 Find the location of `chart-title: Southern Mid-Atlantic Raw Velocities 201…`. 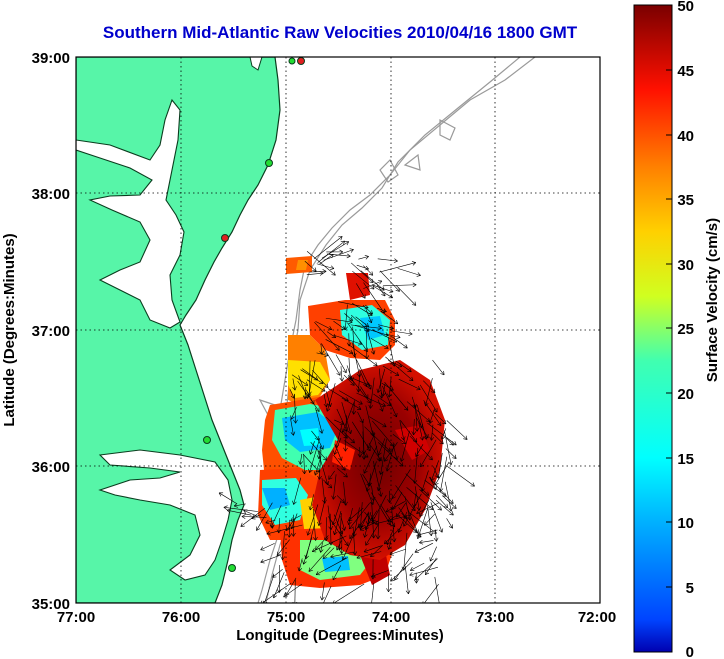

chart-title: Southern Mid-Atlantic Raw Velocities 201… is located at coordinates (340, 32).